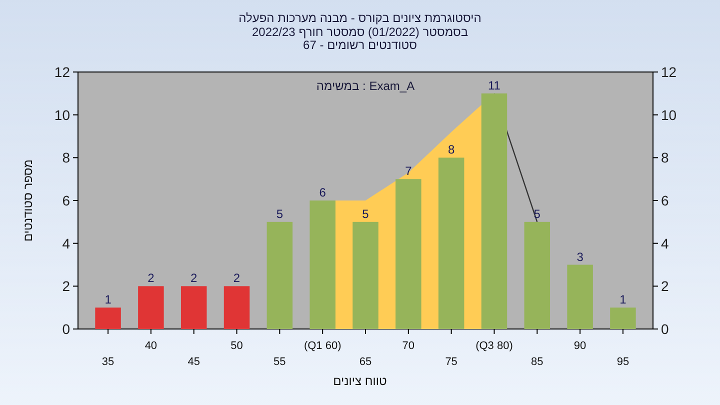 This screenshot has height=405, width=720. What do you see at coordinates (66, 200) in the screenshot?
I see `y-tick-label: 6` at bounding box center [66, 200].